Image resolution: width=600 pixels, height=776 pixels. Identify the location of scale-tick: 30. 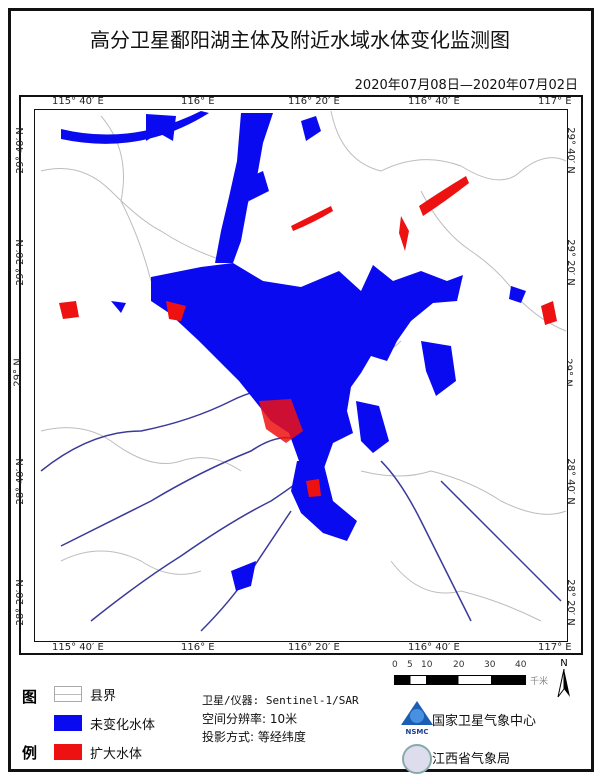
(490, 665).